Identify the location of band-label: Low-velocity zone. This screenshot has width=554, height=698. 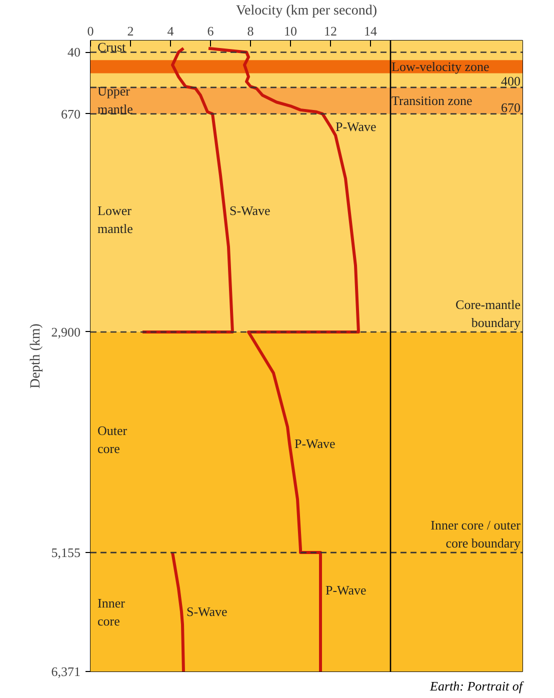
(441, 66).